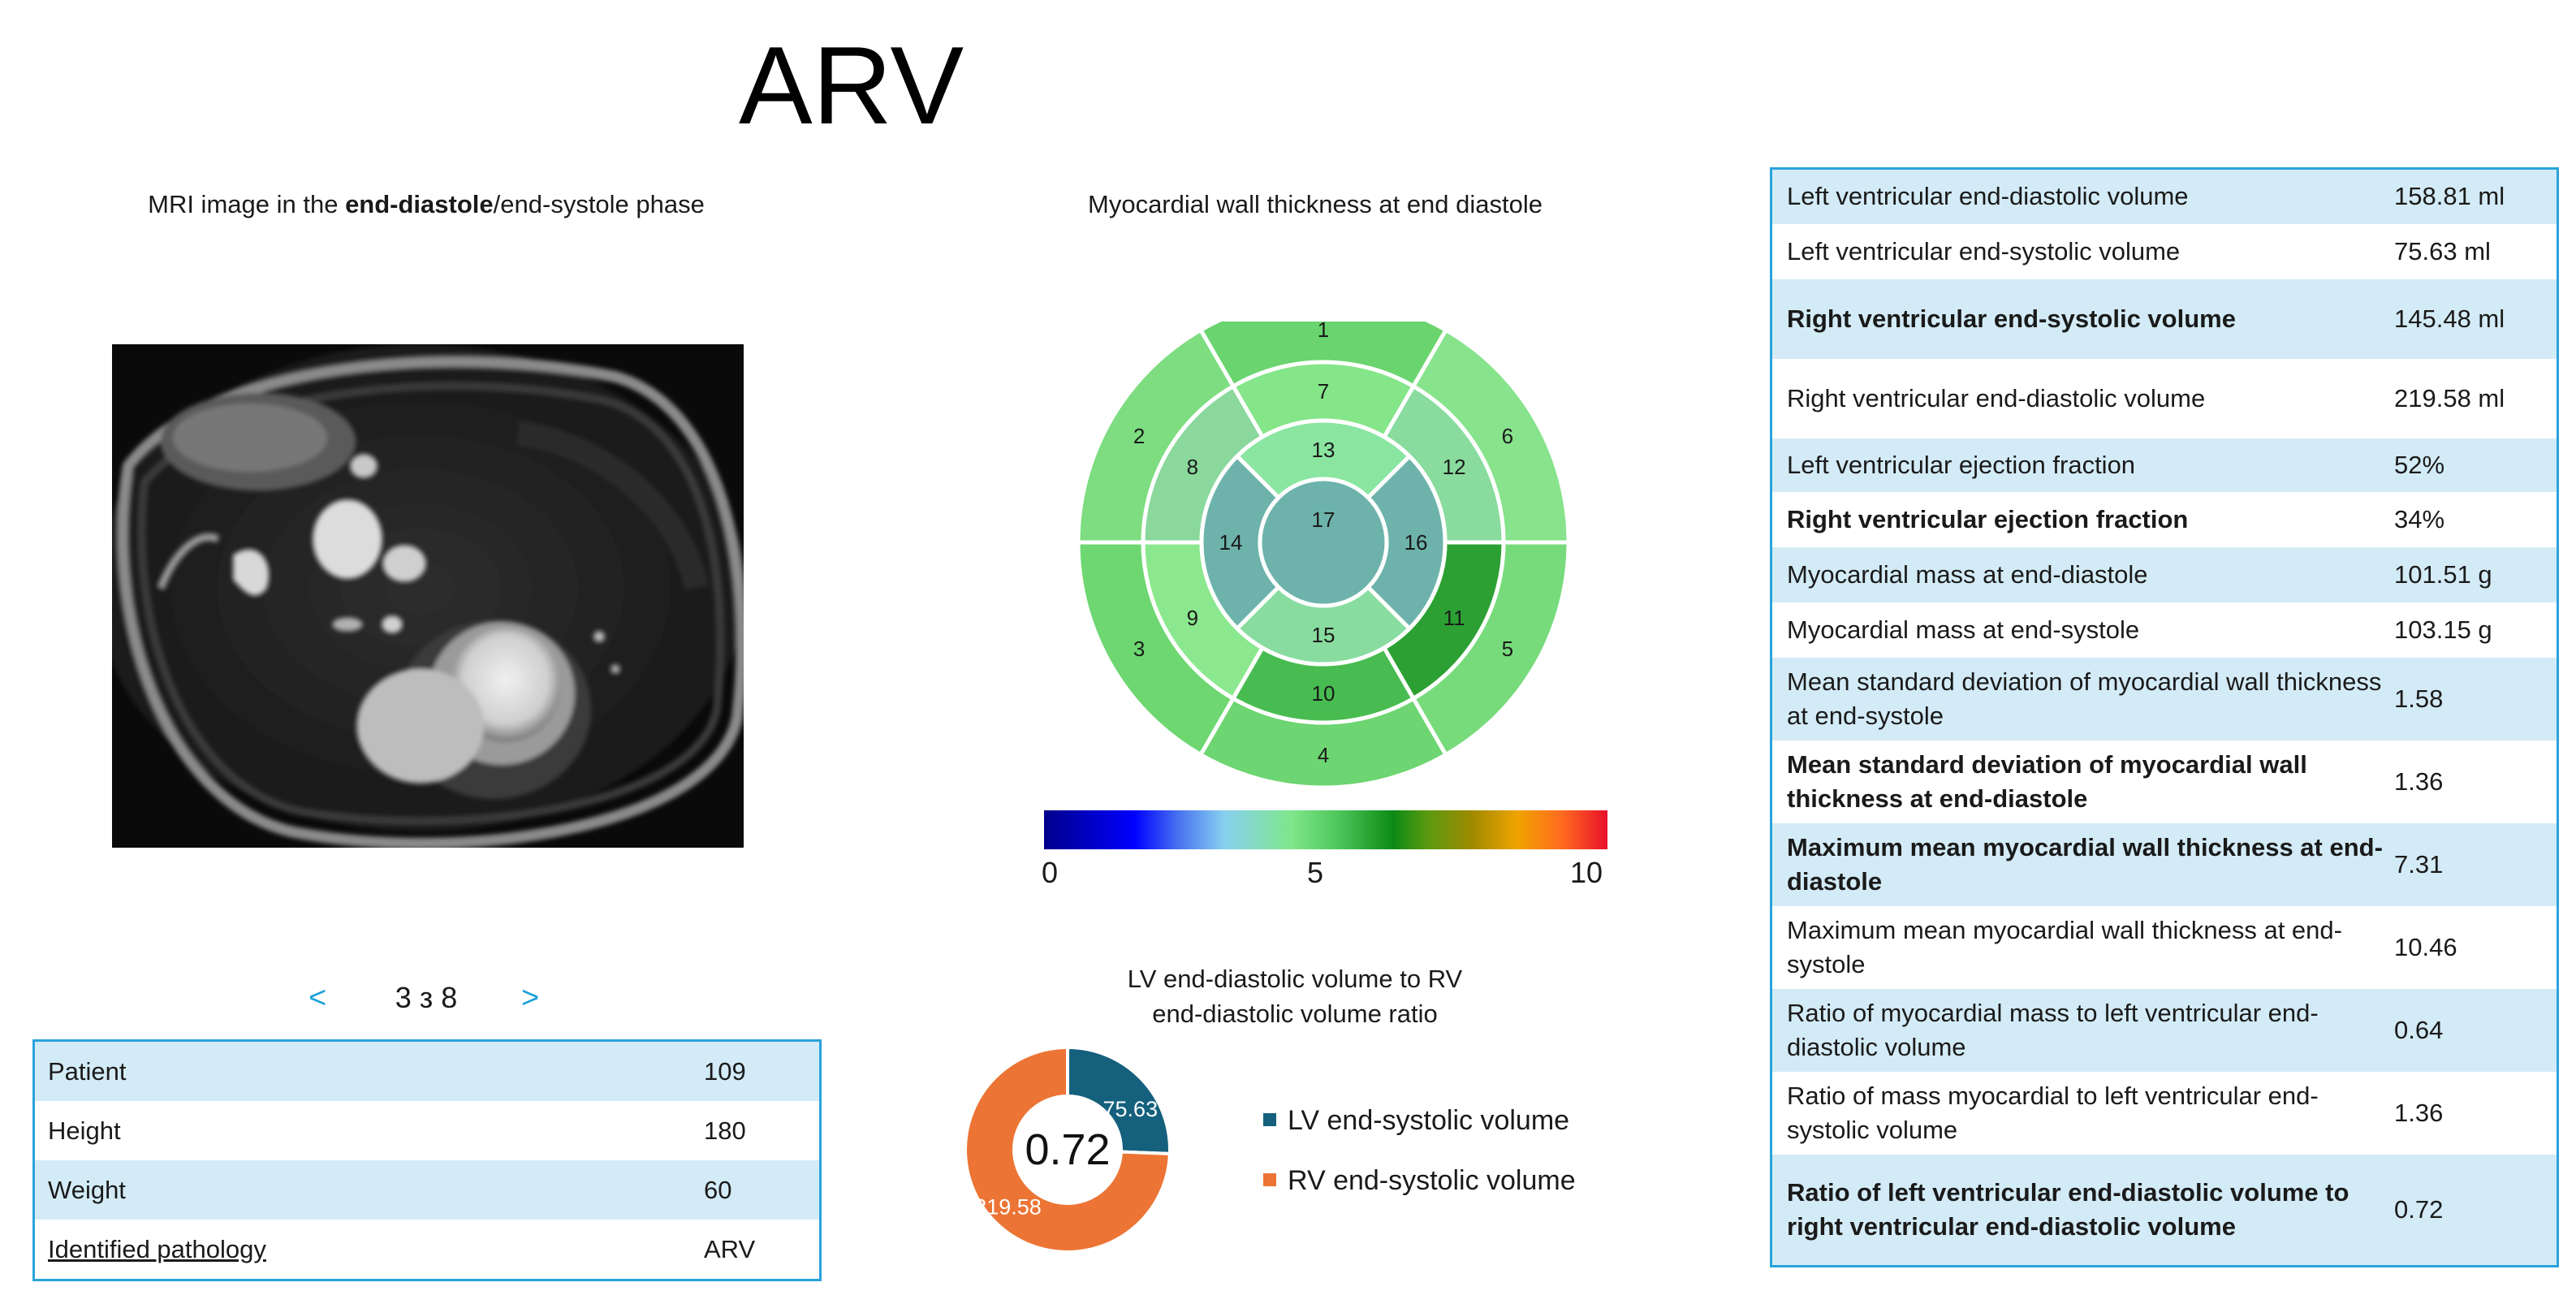  I want to click on donut-slice-lv, so click(1118, 1100).